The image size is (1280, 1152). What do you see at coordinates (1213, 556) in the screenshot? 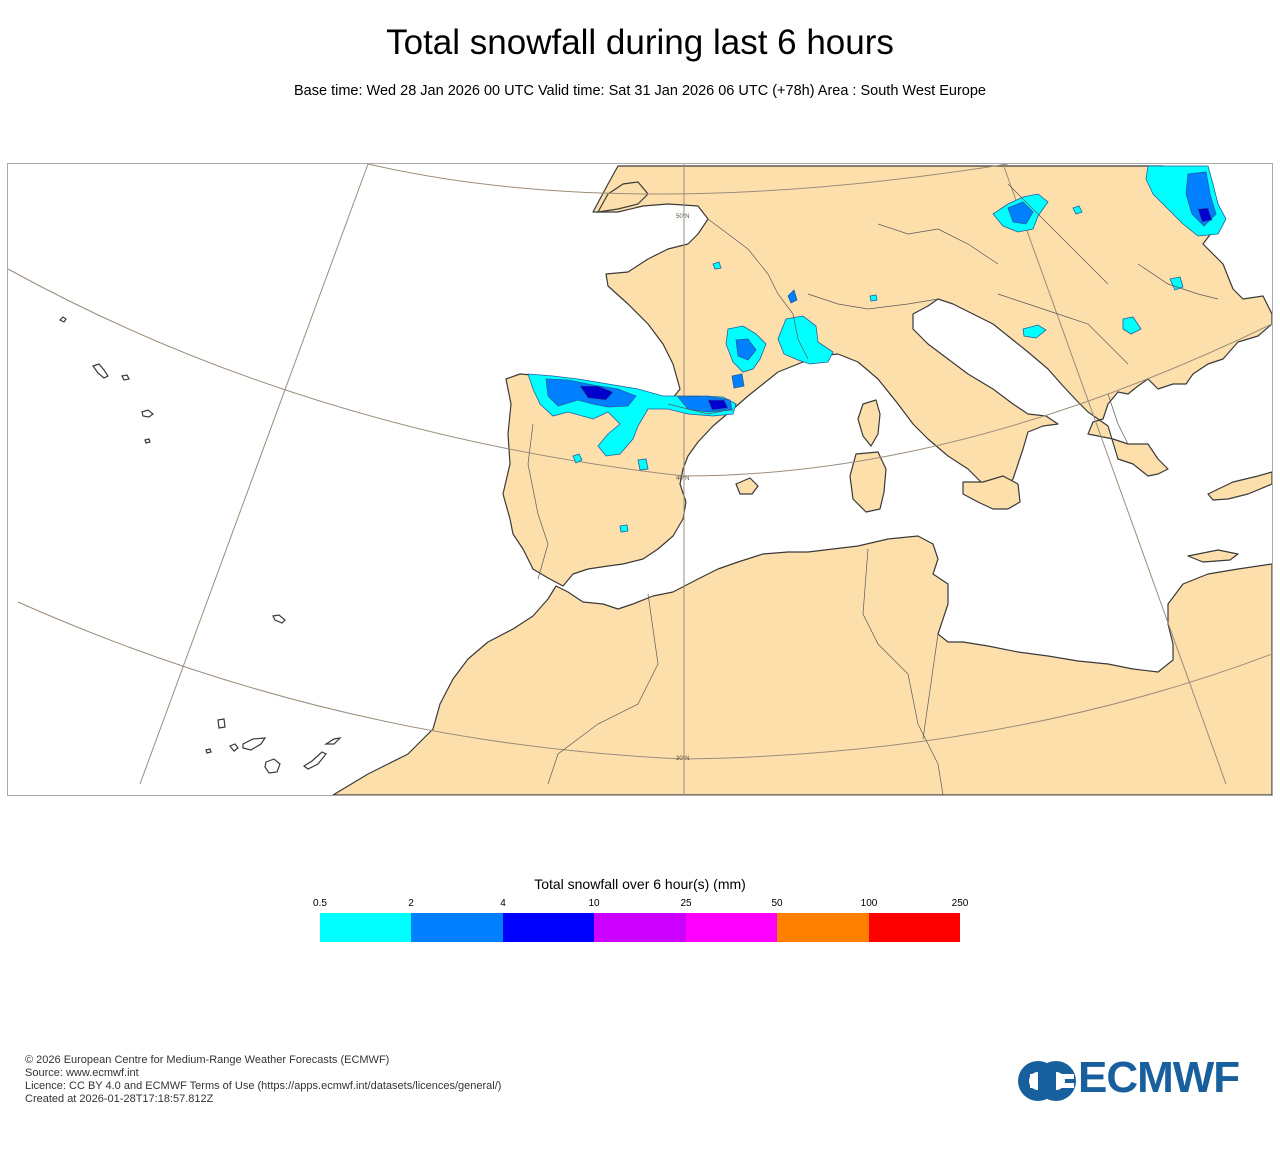
I see `crete` at bounding box center [1213, 556].